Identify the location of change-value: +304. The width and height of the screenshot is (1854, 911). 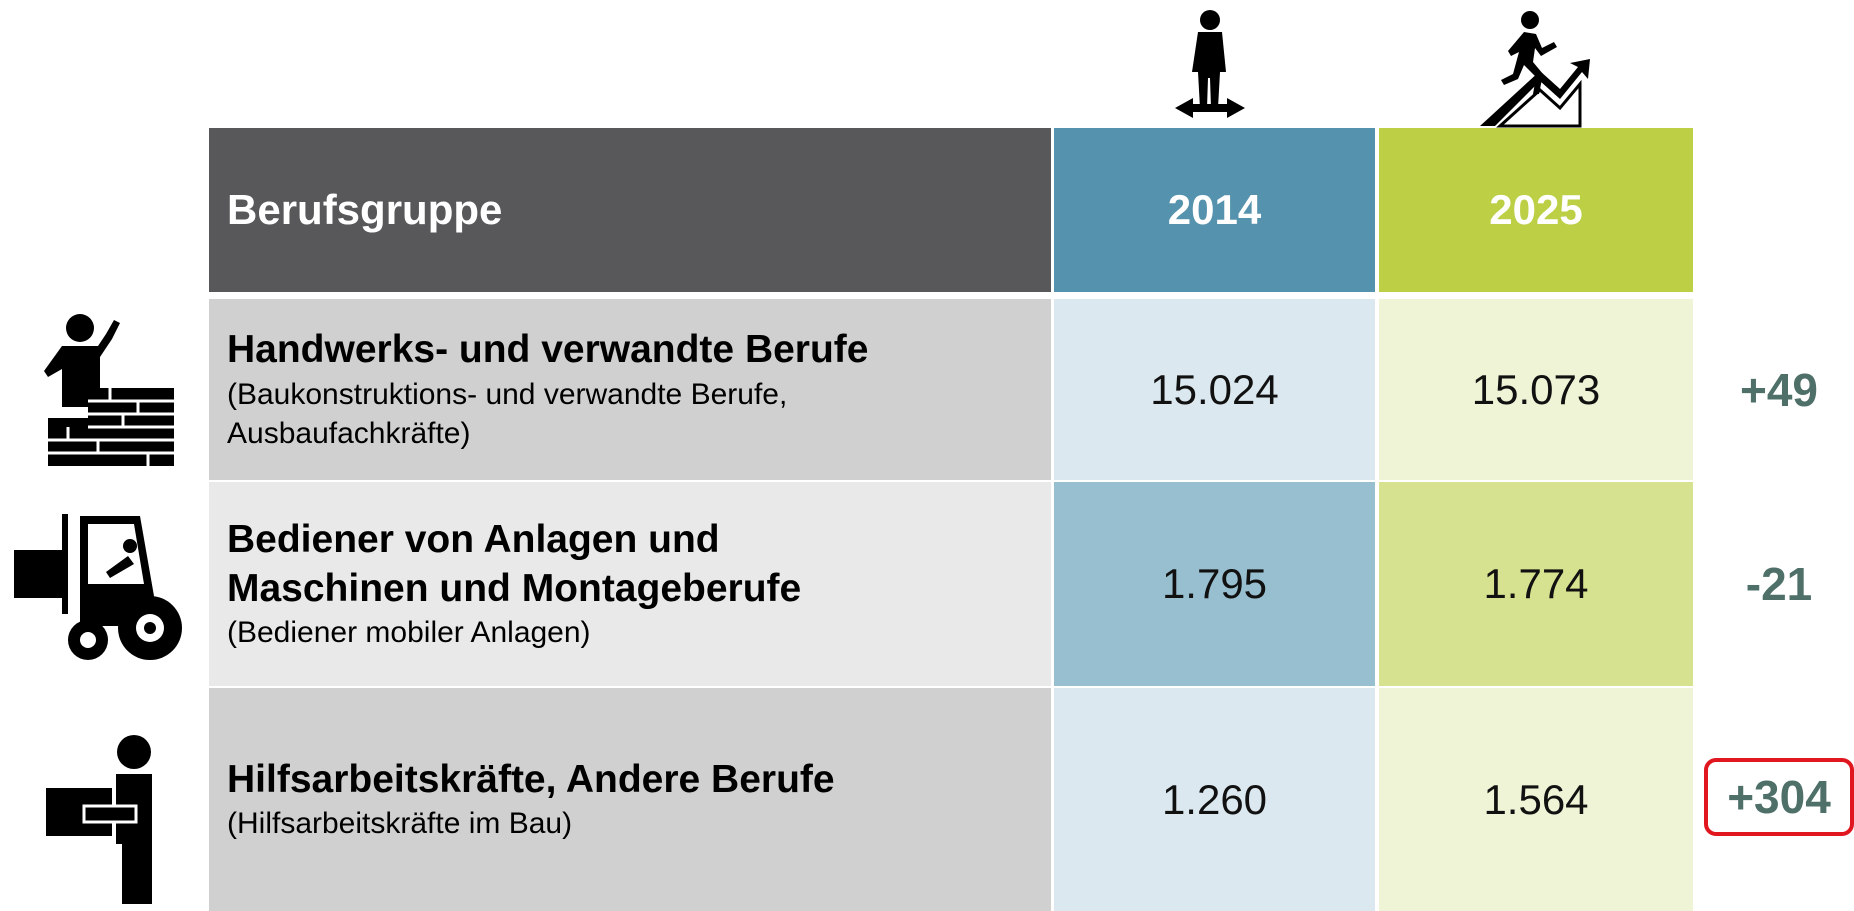
(1779, 796).